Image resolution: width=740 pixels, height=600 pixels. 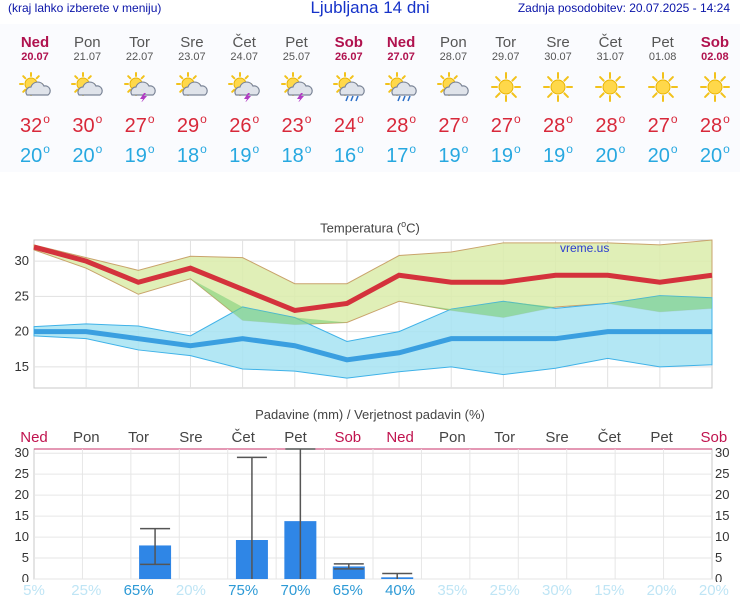 What do you see at coordinates (373, 279) in the screenshot?
I see `max-temp-line` at bounding box center [373, 279].